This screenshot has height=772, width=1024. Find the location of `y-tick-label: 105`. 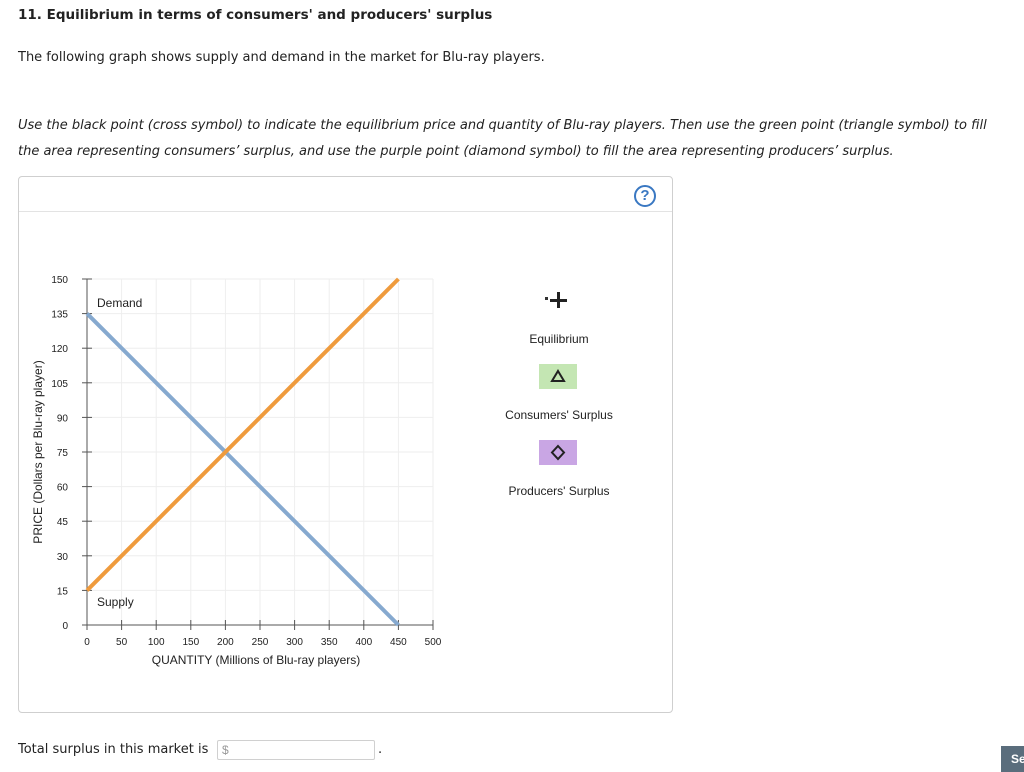

y-tick-label: 105 is located at coordinates (59, 384).